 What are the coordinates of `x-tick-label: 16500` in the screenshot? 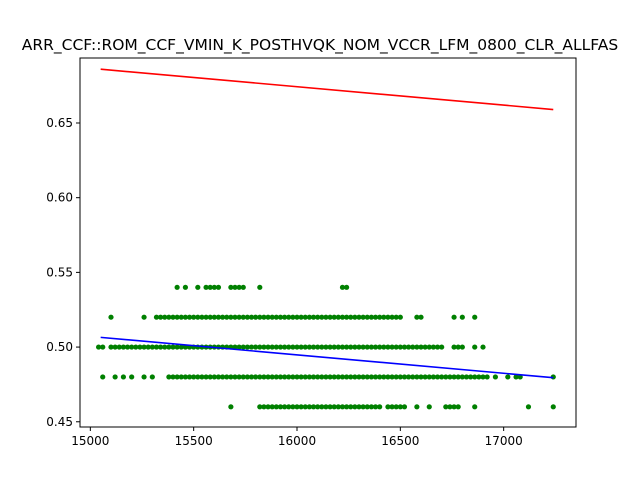 It's located at (400, 441).